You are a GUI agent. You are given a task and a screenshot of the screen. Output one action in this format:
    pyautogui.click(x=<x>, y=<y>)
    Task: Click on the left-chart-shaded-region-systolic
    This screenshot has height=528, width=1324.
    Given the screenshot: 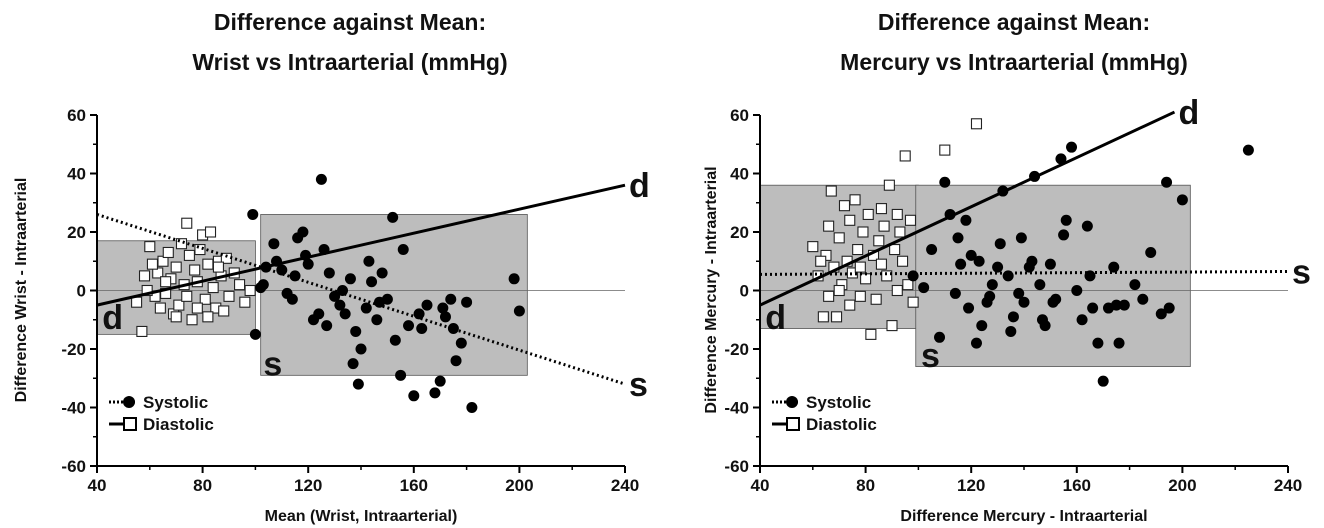 What is the action you would take?
    pyautogui.click(x=394, y=295)
    